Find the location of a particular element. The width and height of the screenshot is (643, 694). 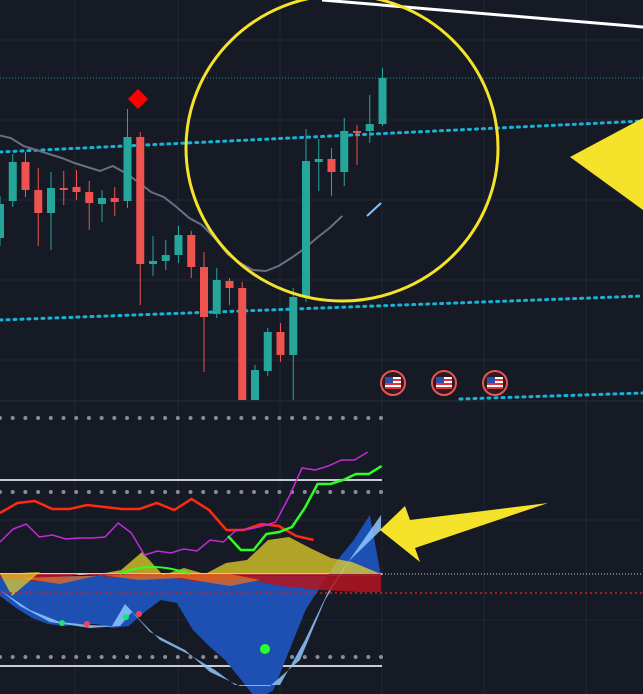

green-oscillator-line is located at coordinates (305, 508).